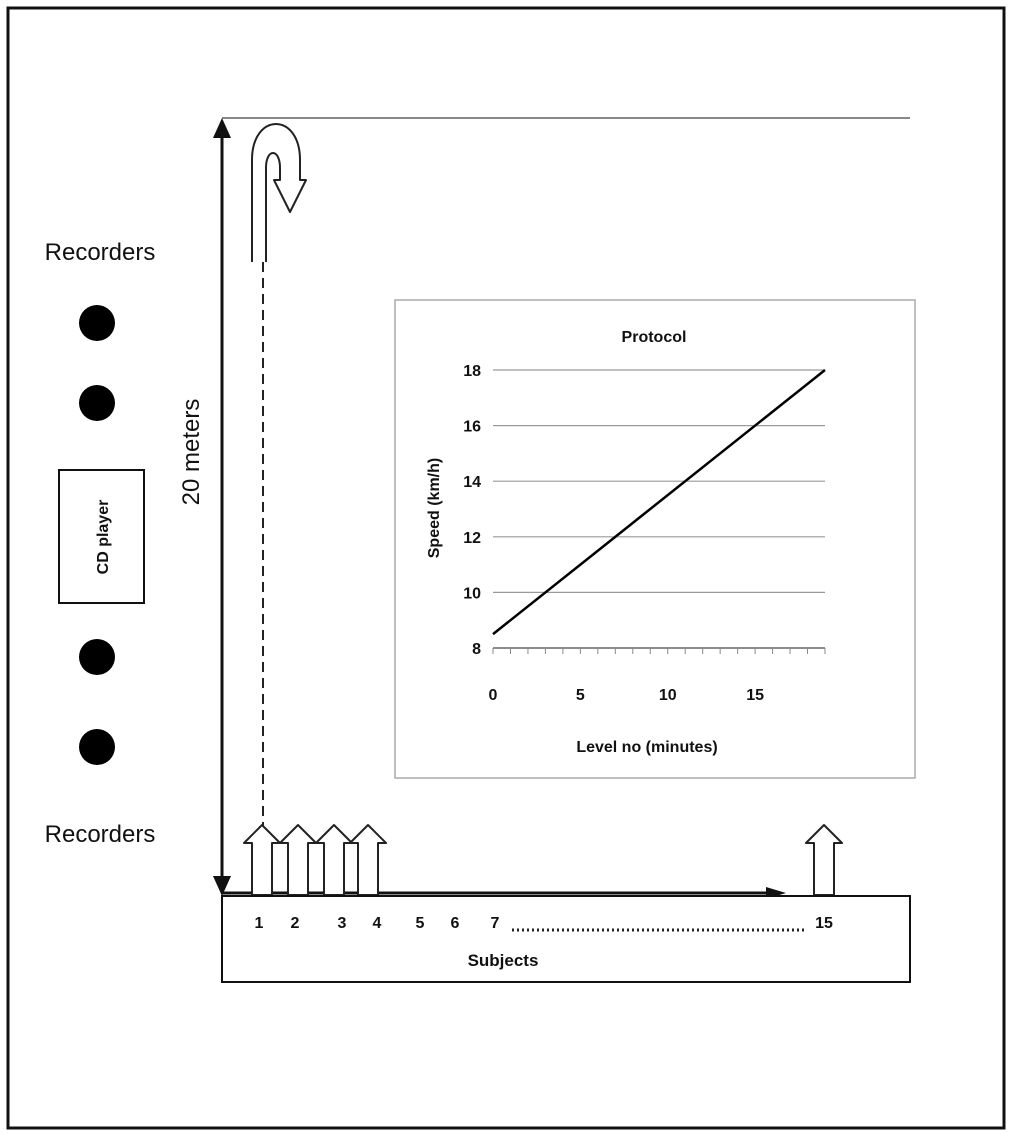 The image size is (1012, 1134). Describe the element at coordinates (434, 508) in the screenshot. I see `chart-y-axis-label: Speed (km/h)` at that location.